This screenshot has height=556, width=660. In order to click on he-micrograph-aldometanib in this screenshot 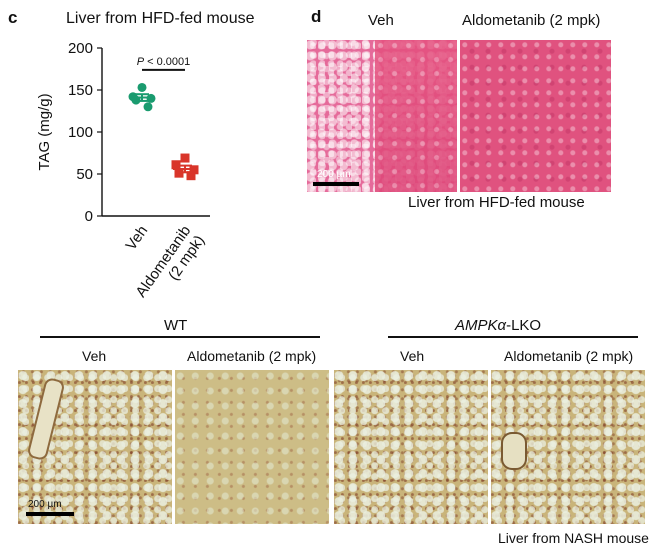, I will do `click(535, 116)`.